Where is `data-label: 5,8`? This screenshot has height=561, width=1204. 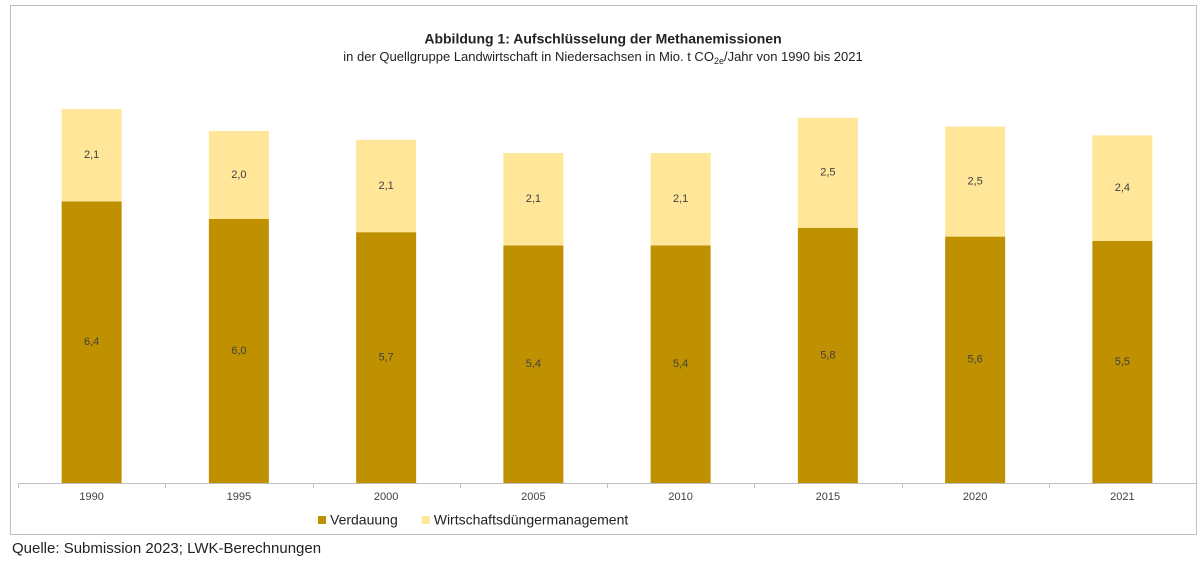 data-label: 5,8 is located at coordinates (827, 355).